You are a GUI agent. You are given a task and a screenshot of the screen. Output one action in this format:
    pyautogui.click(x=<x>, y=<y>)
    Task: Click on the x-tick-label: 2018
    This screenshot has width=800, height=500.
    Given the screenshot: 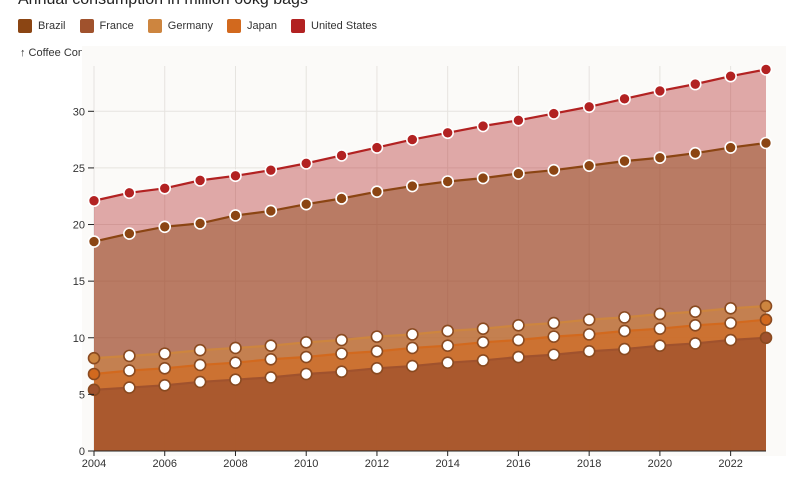 What is the action you would take?
    pyautogui.click(x=589, y=464)
    